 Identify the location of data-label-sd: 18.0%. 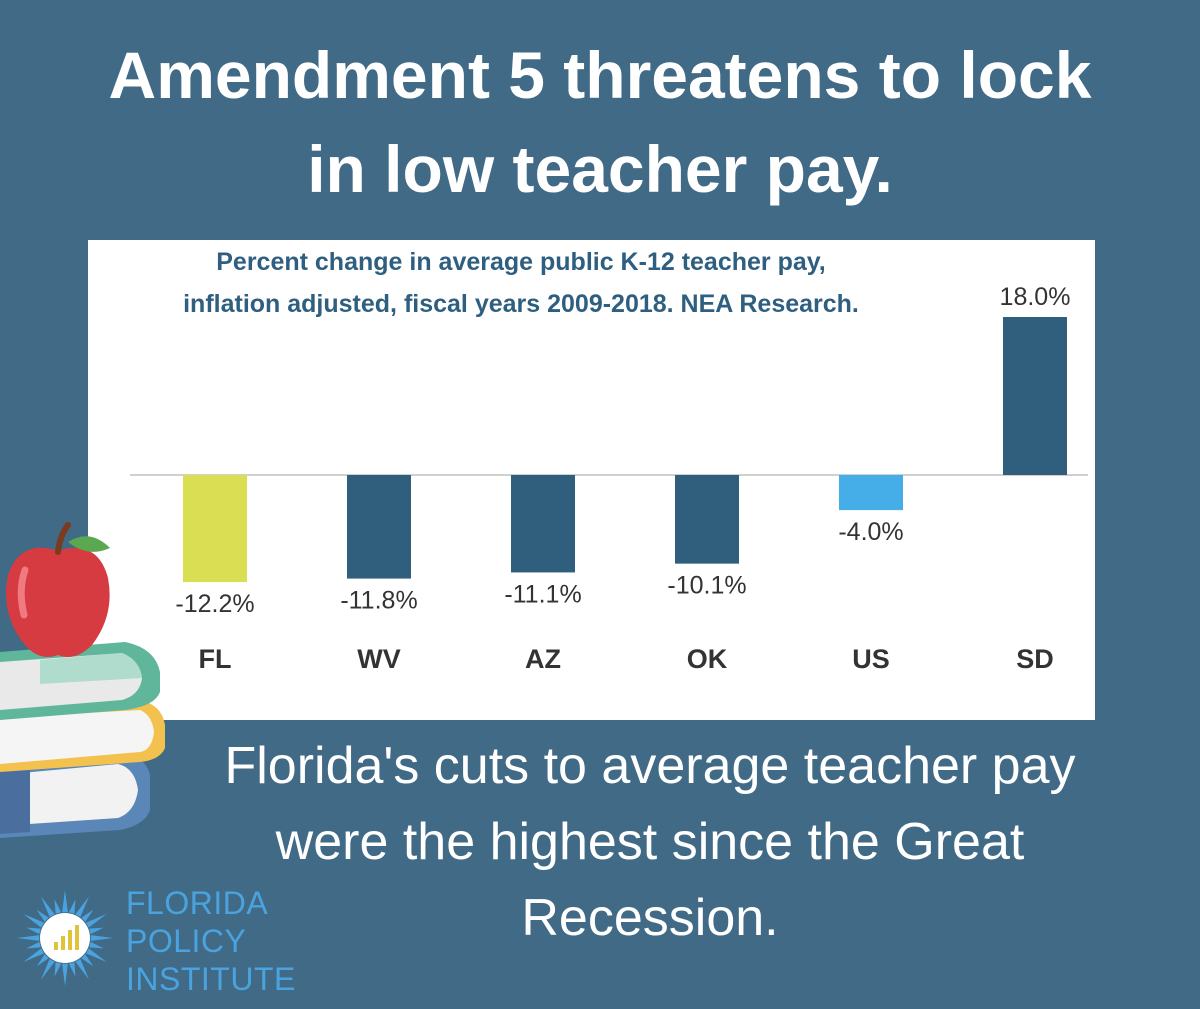
(1035, 297).